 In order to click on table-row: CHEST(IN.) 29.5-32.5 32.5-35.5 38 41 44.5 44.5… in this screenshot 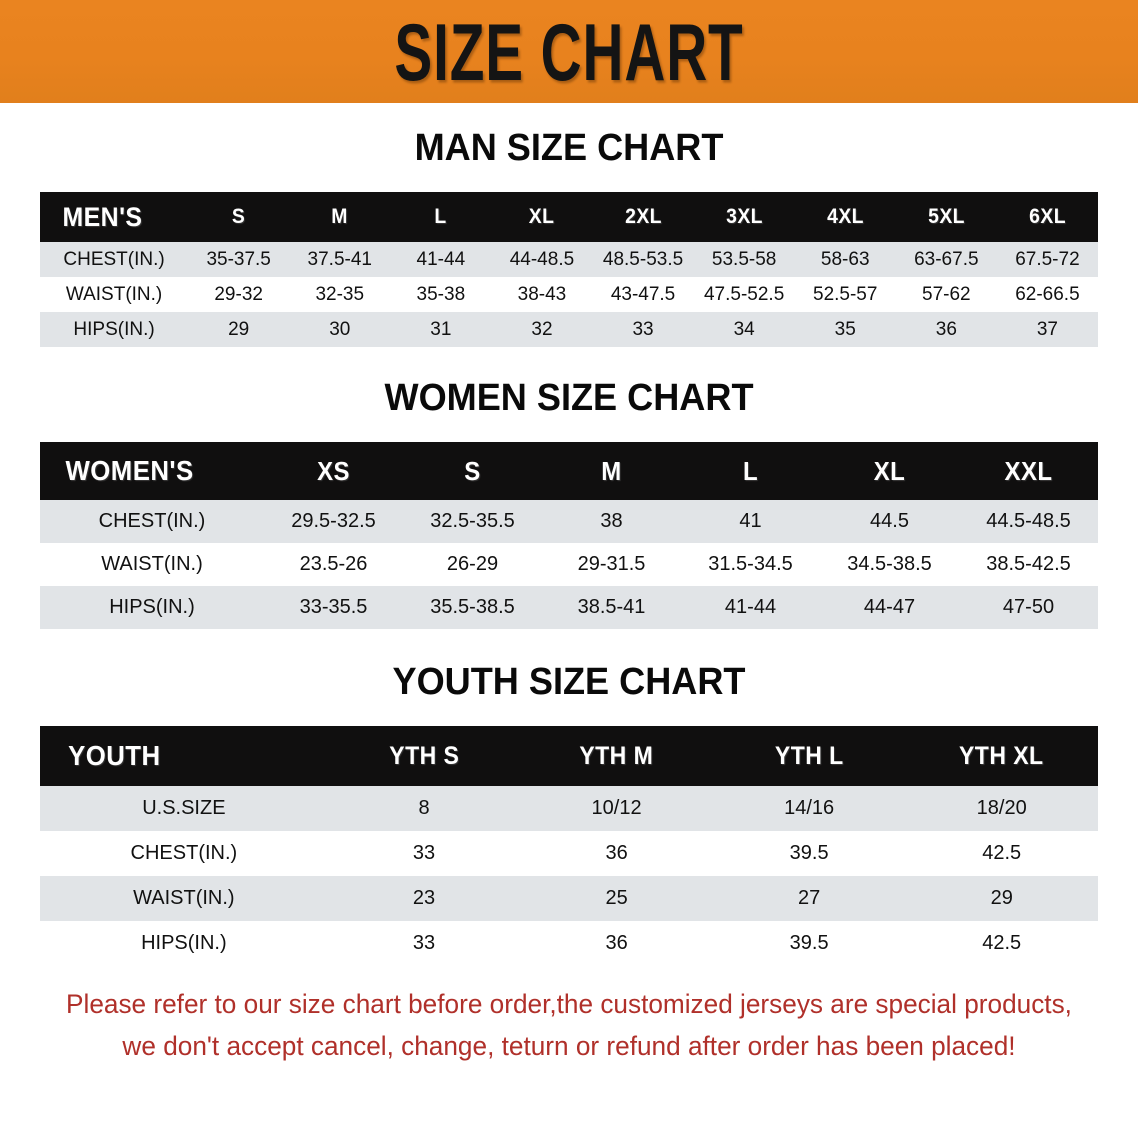, I will do `click(569, 521)`.